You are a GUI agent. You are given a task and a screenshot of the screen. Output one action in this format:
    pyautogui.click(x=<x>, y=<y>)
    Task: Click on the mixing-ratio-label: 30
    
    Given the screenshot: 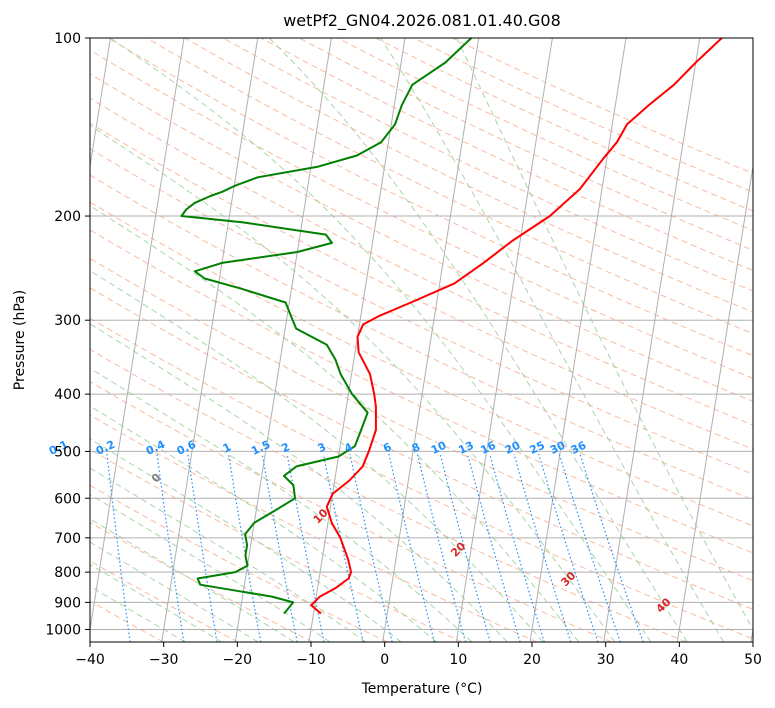 What is the action you would take?
    pyautogui.click(x=558, y=448)
    